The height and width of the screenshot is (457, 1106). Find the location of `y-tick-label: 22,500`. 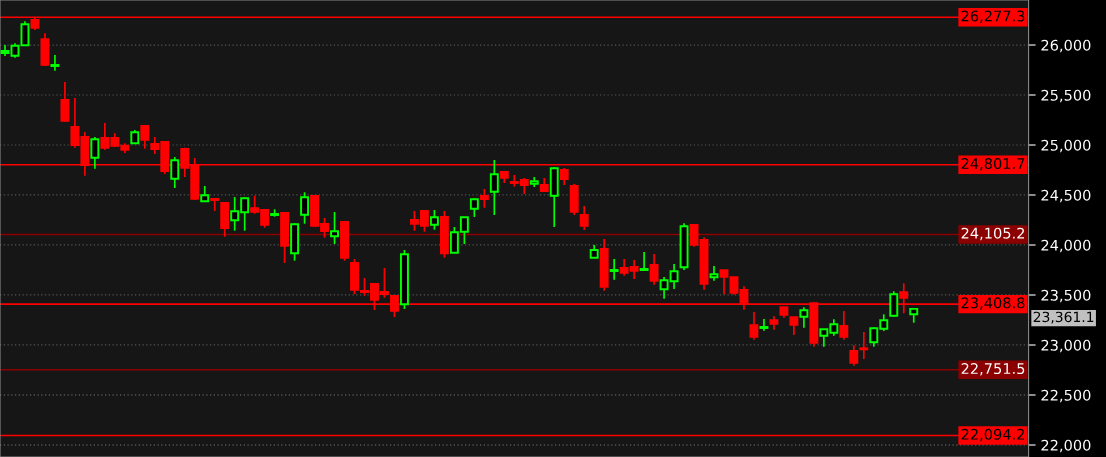

y-tick-label: 22,500 is located at coordinates (1066, 396).